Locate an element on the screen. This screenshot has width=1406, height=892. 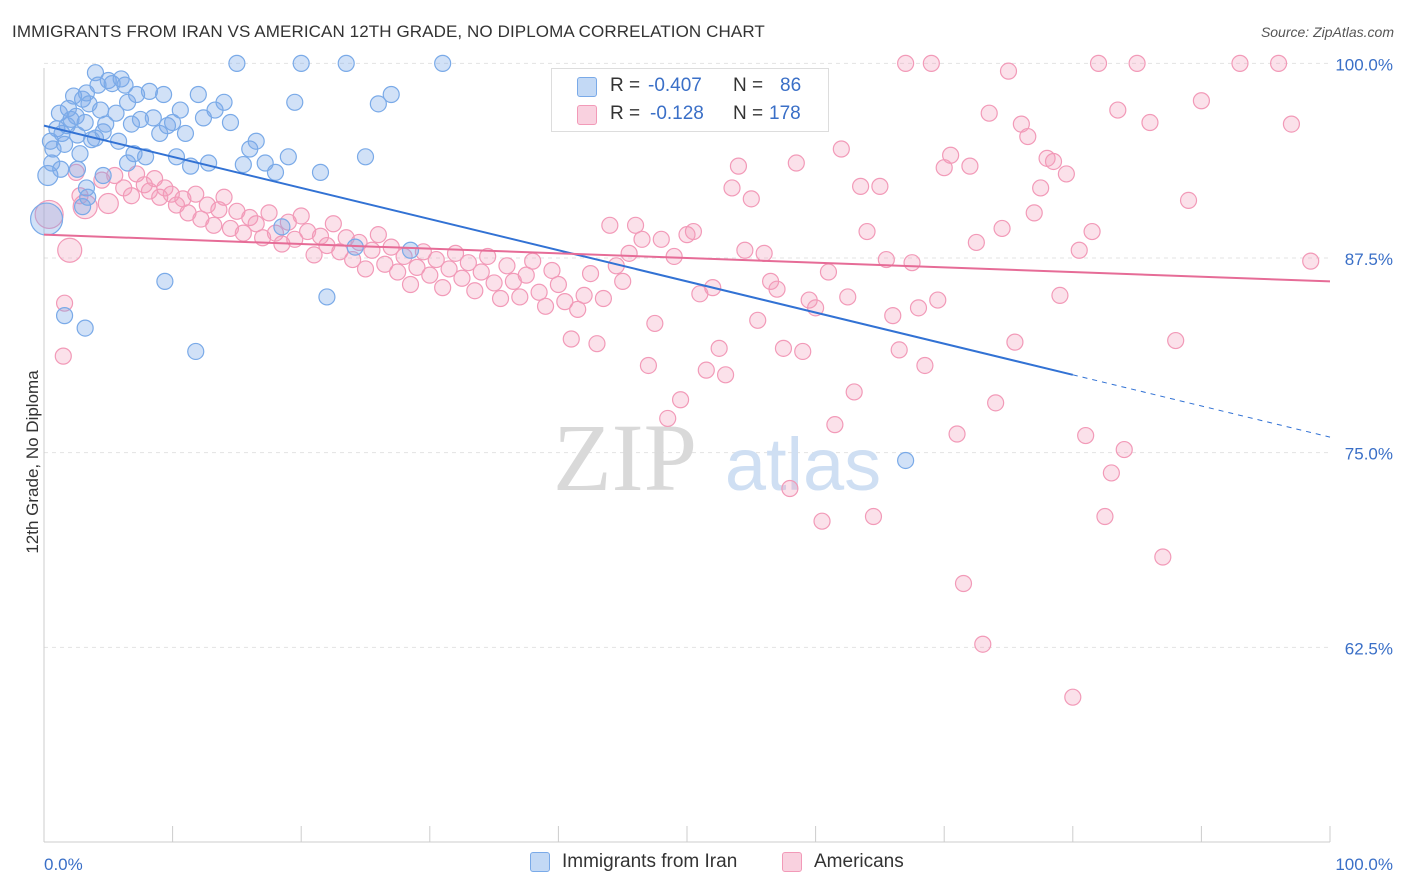
stats-r-label: R = is located at coordinates (625, 113).